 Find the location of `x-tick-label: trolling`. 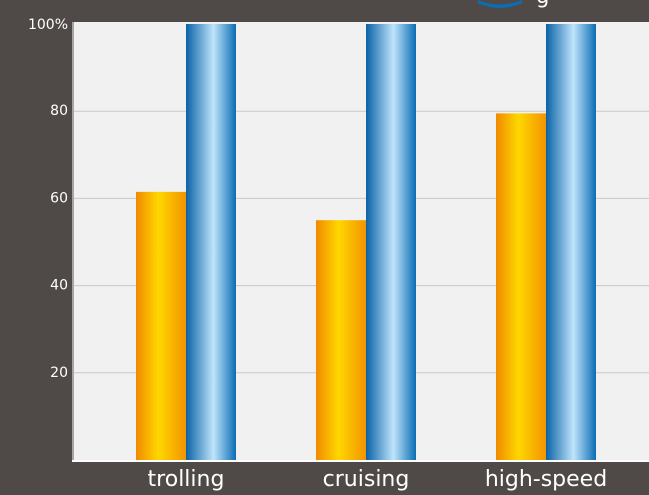

x-tick-label: trolling is located at coordinates (186, 479).